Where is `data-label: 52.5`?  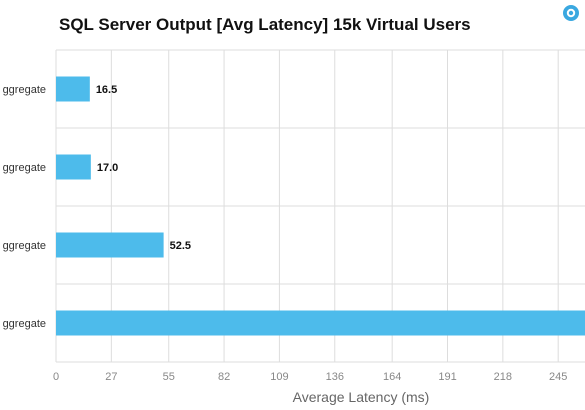
data-label: 52.5 is located at coordinates (180, 246).